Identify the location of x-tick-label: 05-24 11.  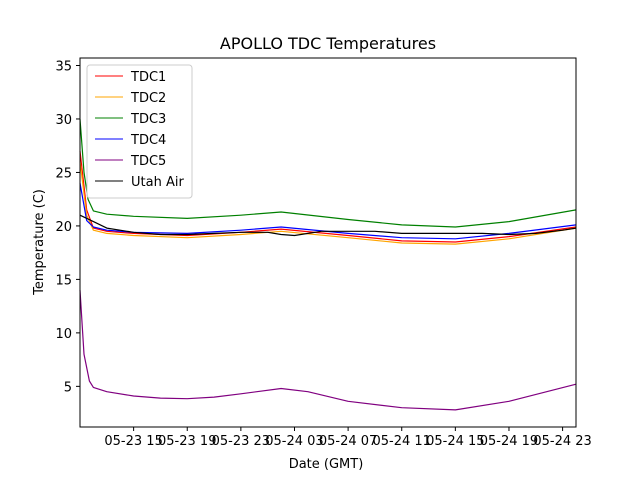
(402, 441).